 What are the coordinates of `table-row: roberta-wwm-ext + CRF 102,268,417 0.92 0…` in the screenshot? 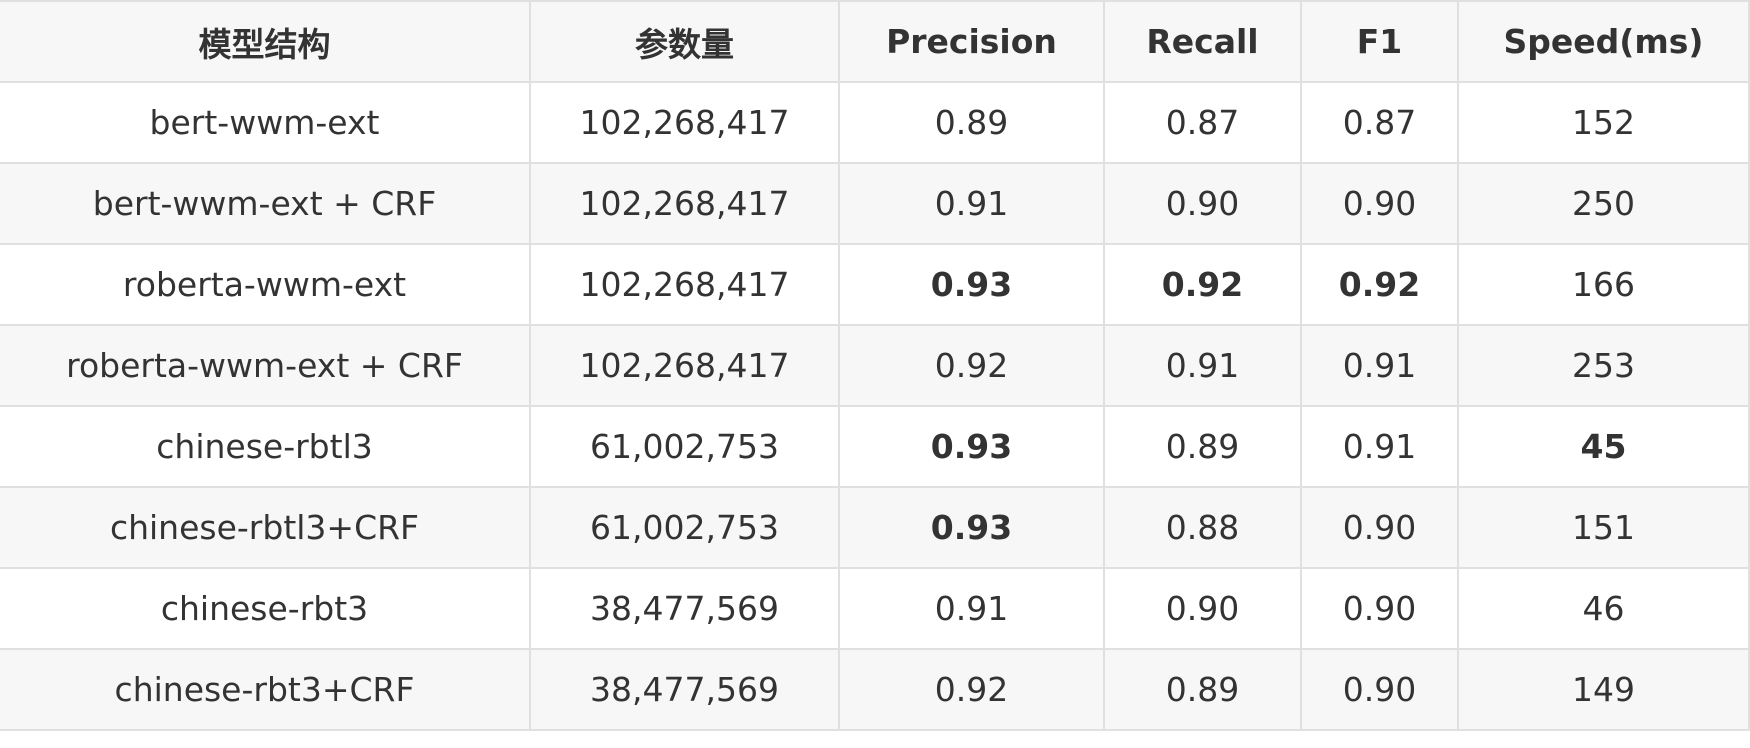 It's located at (875, 365).